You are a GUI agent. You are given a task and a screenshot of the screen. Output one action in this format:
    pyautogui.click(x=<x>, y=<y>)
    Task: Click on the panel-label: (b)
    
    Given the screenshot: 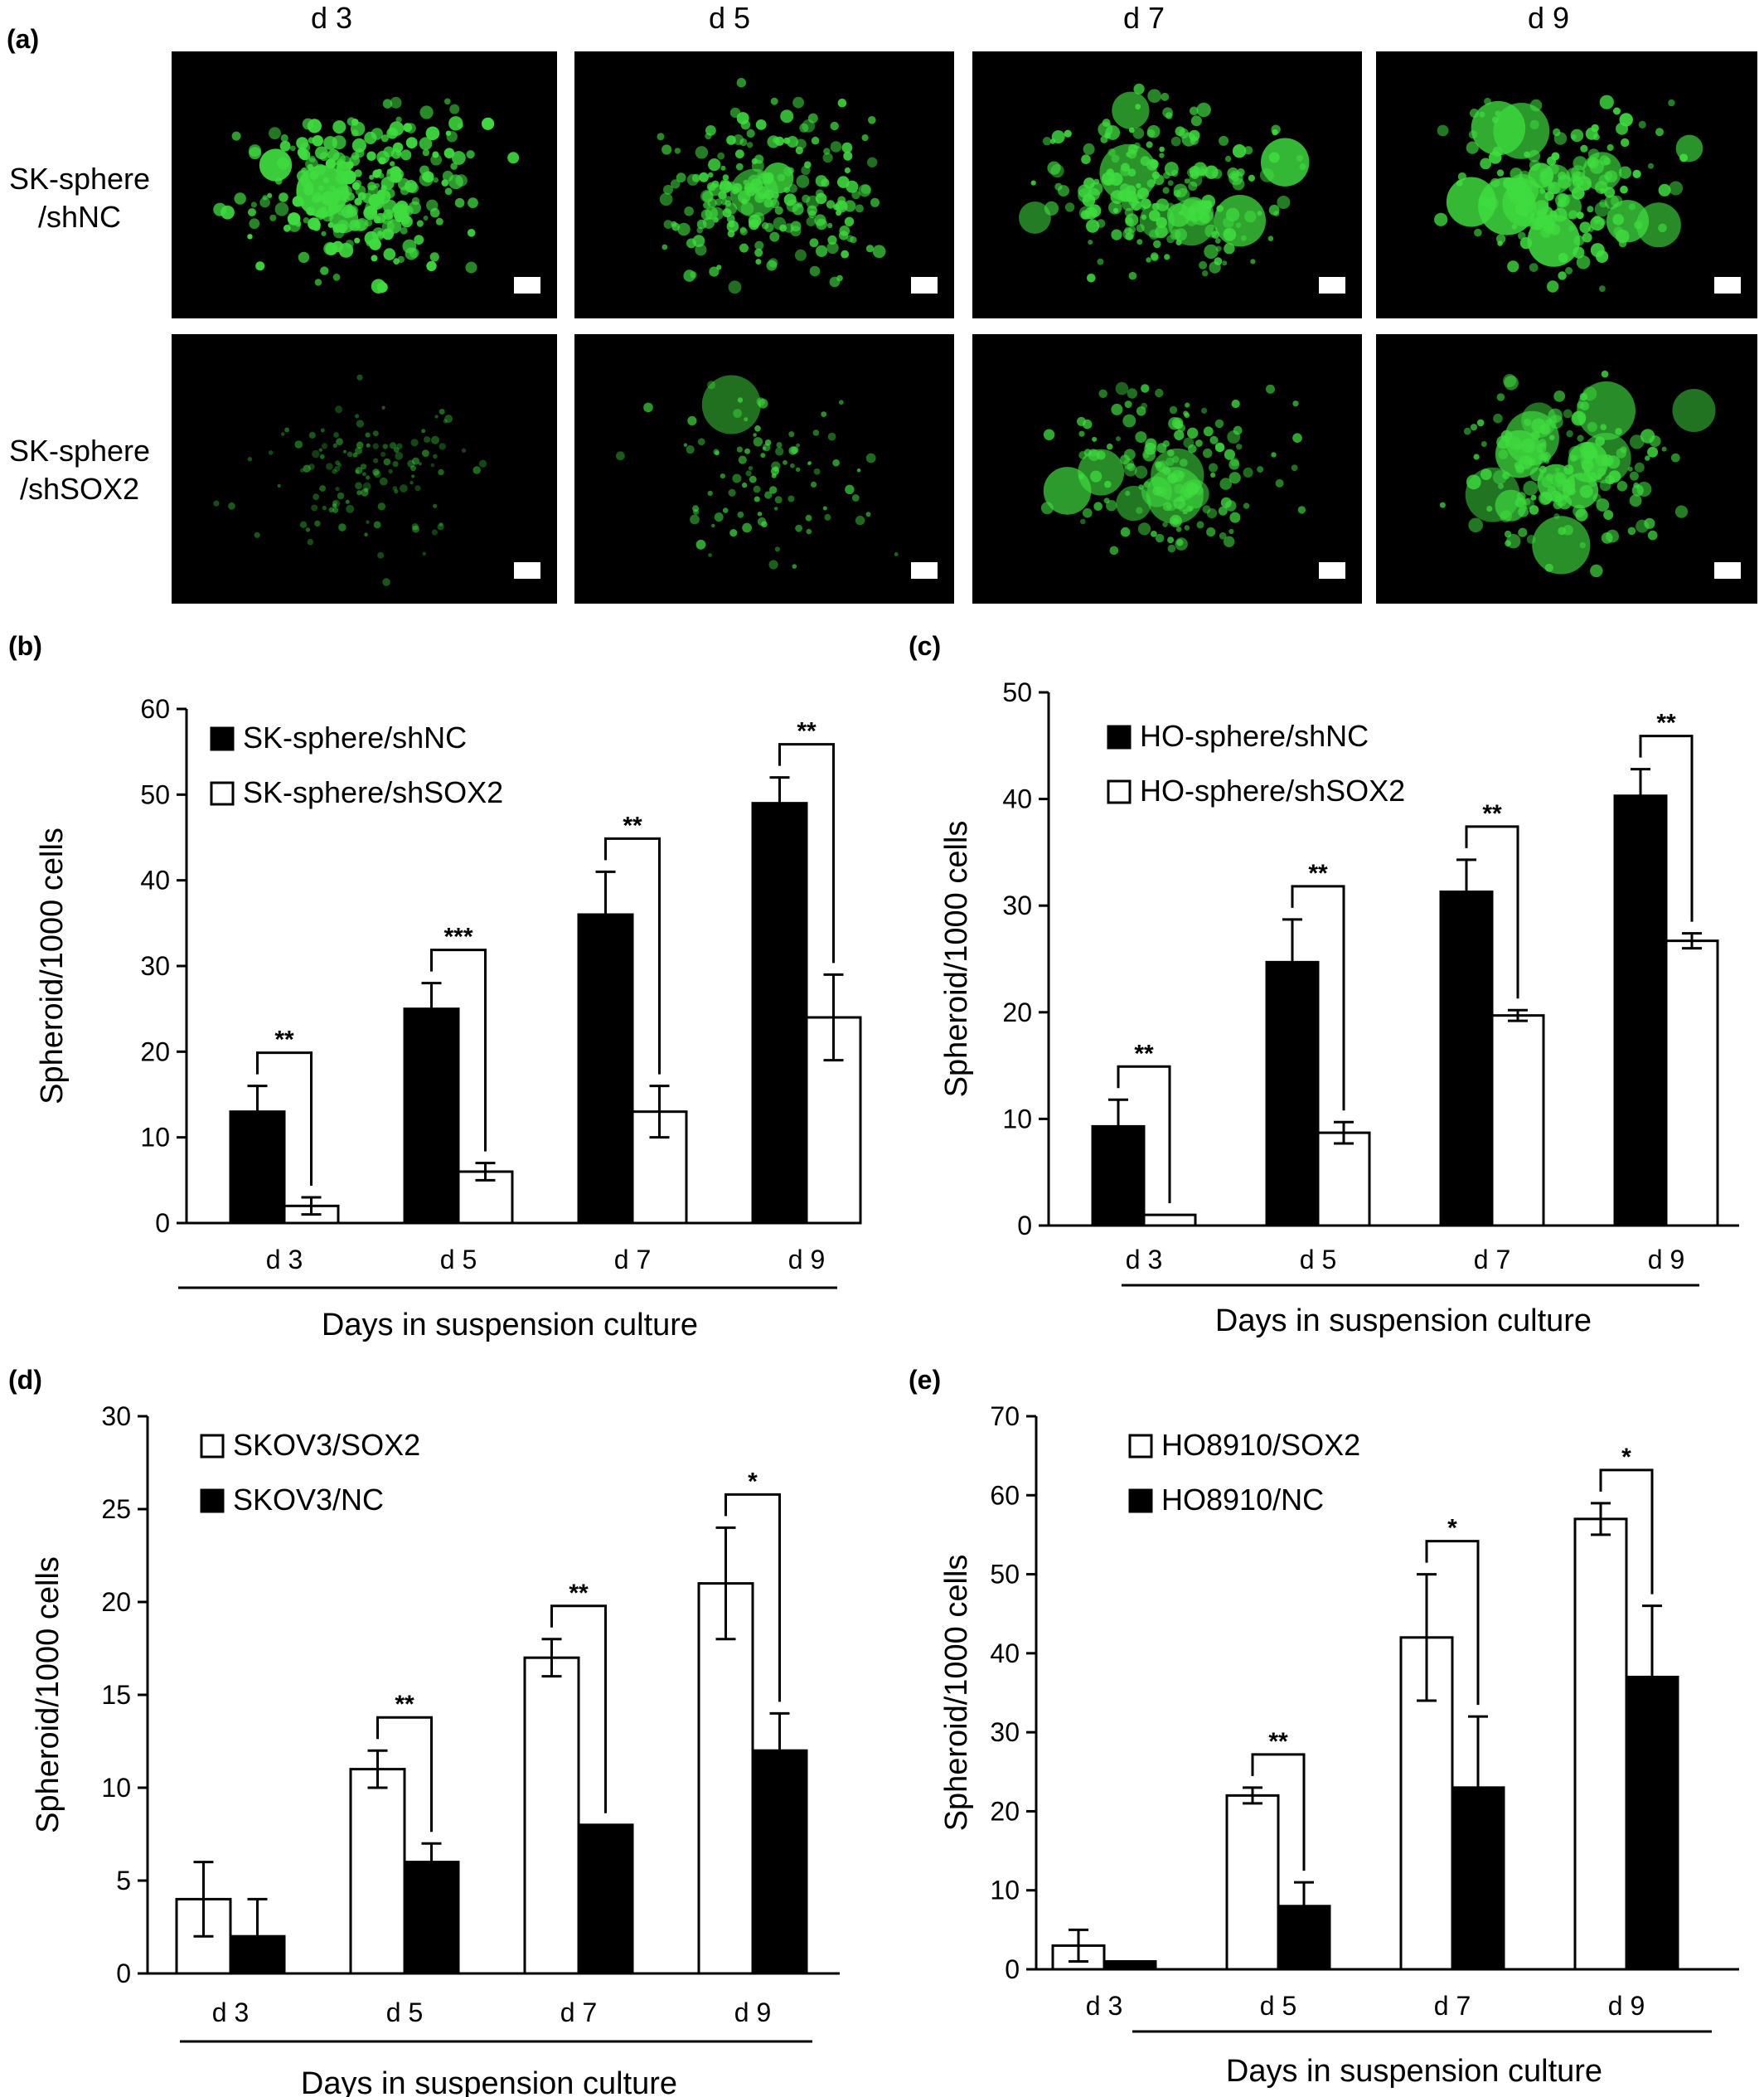 What is the action you would take?
    pyautogui.click(x=25, y=646)
    